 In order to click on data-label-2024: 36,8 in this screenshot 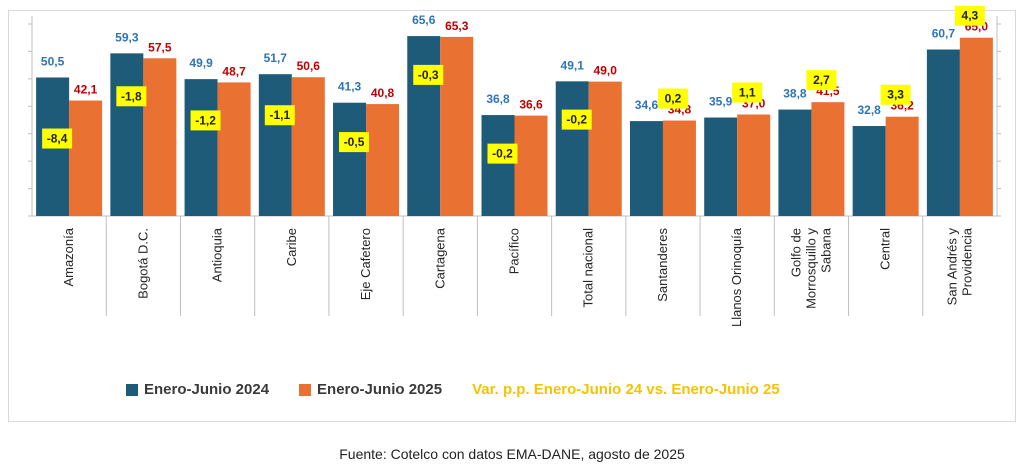, I will do `click(498, 99)`.